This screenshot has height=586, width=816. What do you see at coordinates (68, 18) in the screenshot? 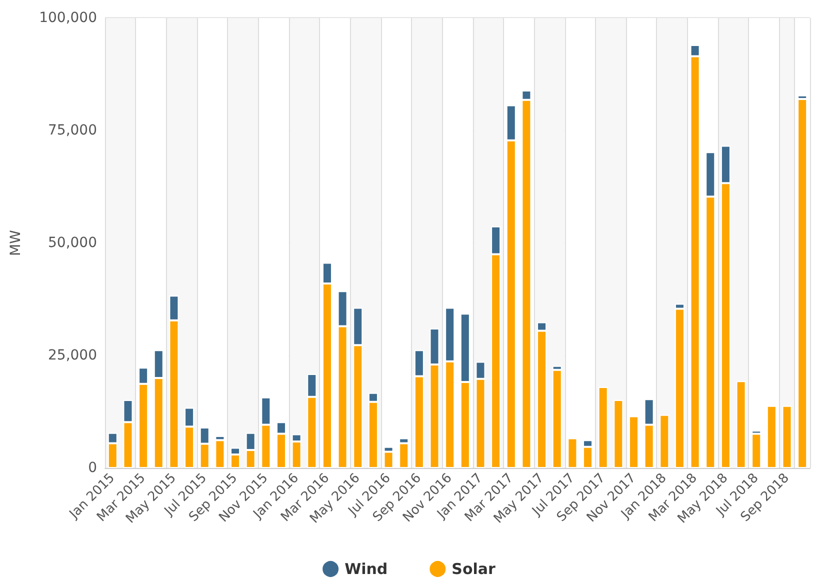
I see `y-tick-label: 100,000` at bounding box center [68, 18].